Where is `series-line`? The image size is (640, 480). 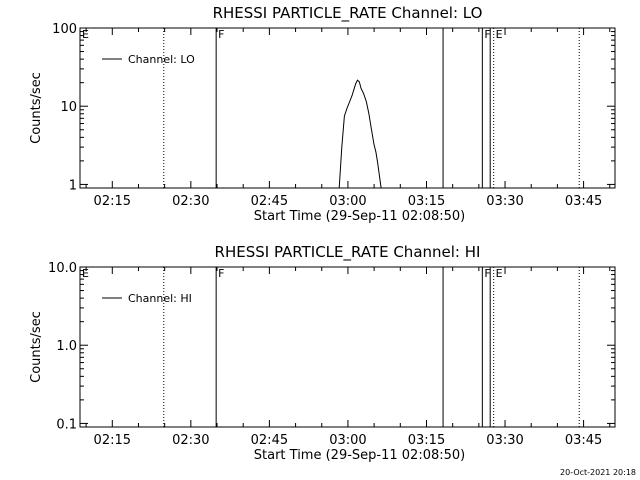 series-line is located at coordinates (360, 134).